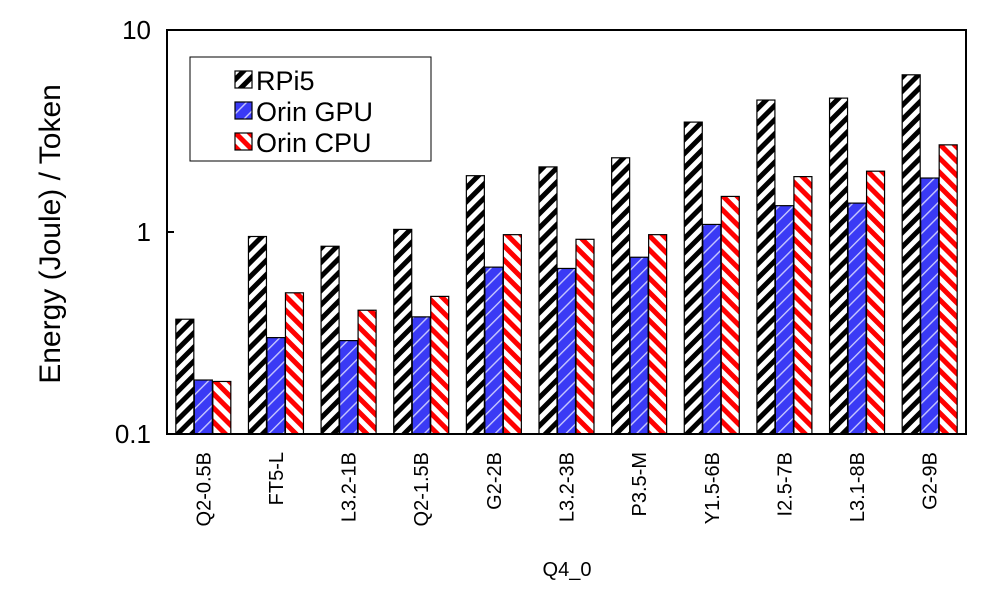 The height and width of the screenshot is (599, 997). I want to click on bar-rpi5-q2-1-5b, so click(403, 331).